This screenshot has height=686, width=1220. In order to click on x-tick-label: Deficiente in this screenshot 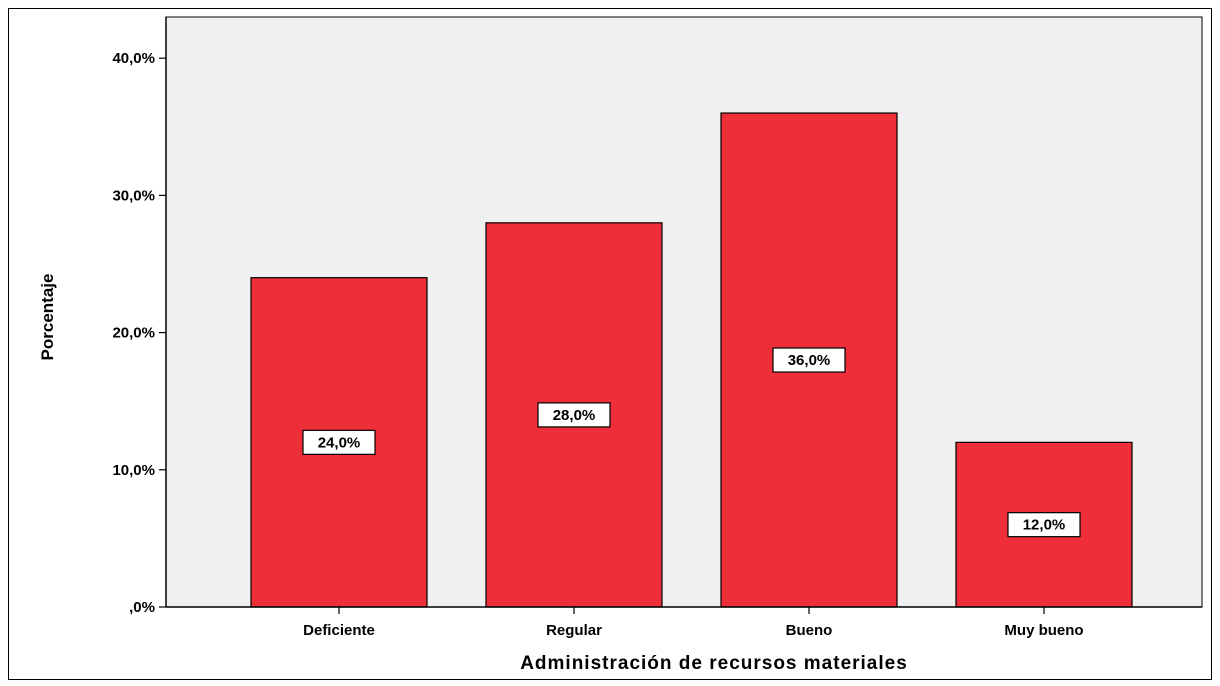, I will do `click(339, 630)`.